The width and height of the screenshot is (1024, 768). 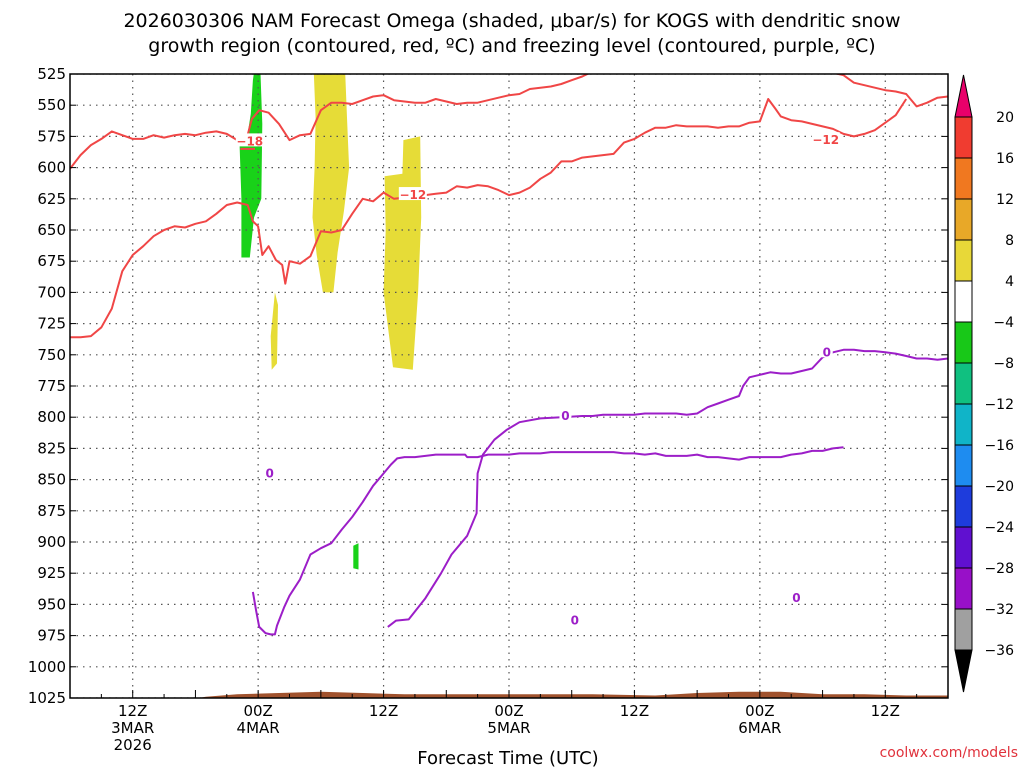 What do you see at coordinates (51, 448) in the screenshot?
I see `y-tick-label: 825` at bounding box center [51, 448].